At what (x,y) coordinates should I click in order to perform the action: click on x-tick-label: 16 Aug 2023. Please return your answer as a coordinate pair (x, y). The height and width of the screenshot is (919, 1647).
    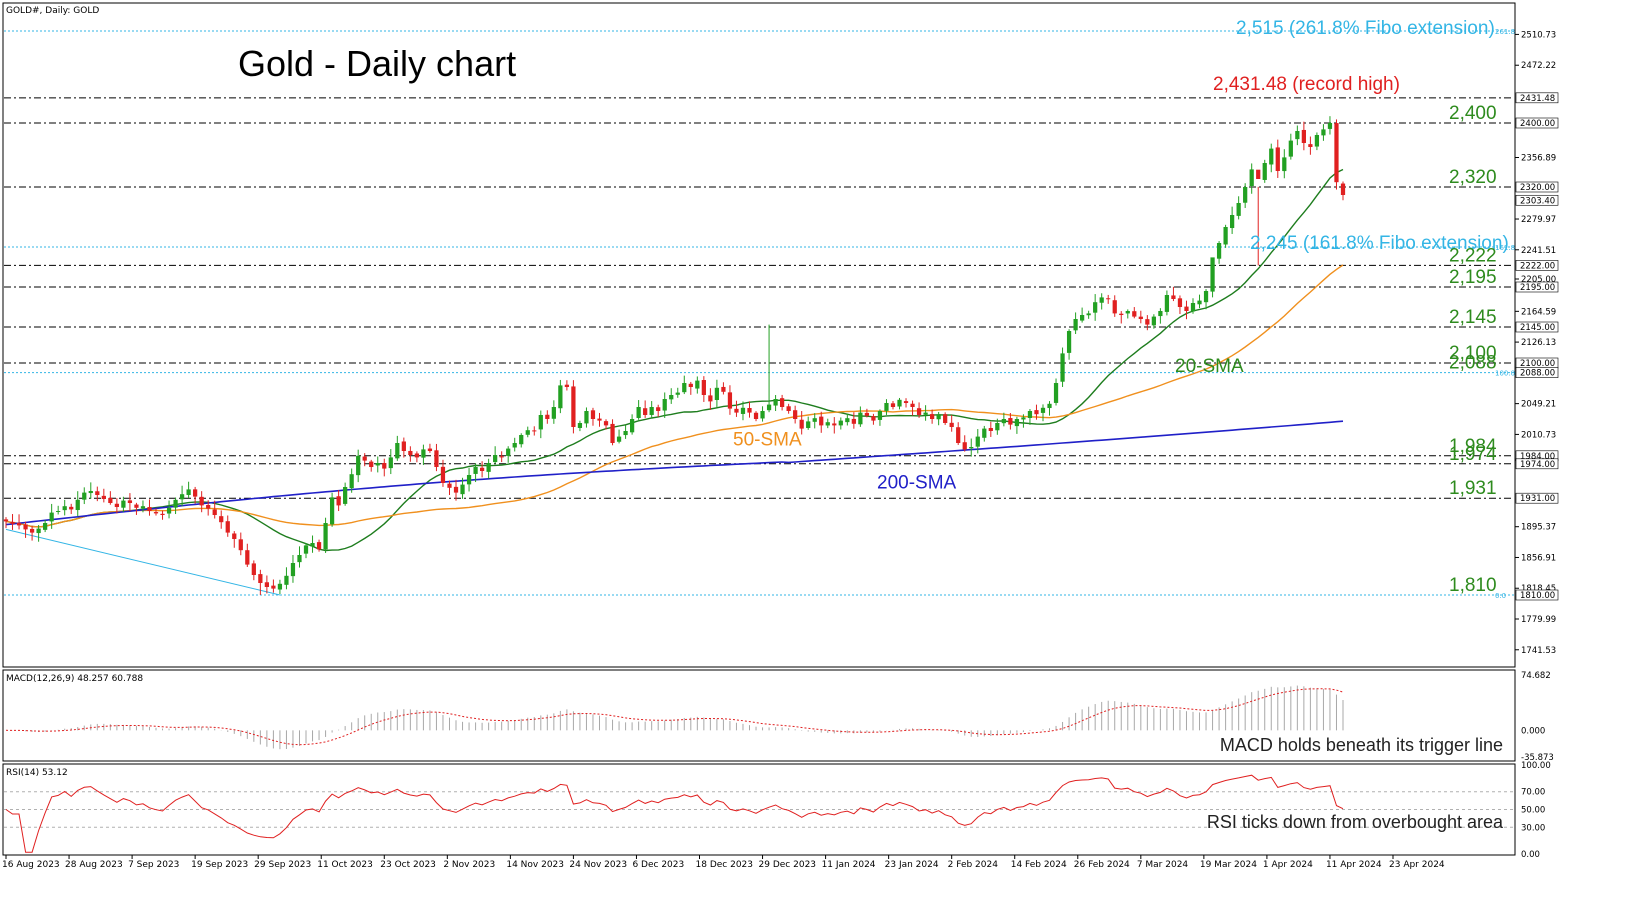
    Looking at the image, I should click on (31, 865).